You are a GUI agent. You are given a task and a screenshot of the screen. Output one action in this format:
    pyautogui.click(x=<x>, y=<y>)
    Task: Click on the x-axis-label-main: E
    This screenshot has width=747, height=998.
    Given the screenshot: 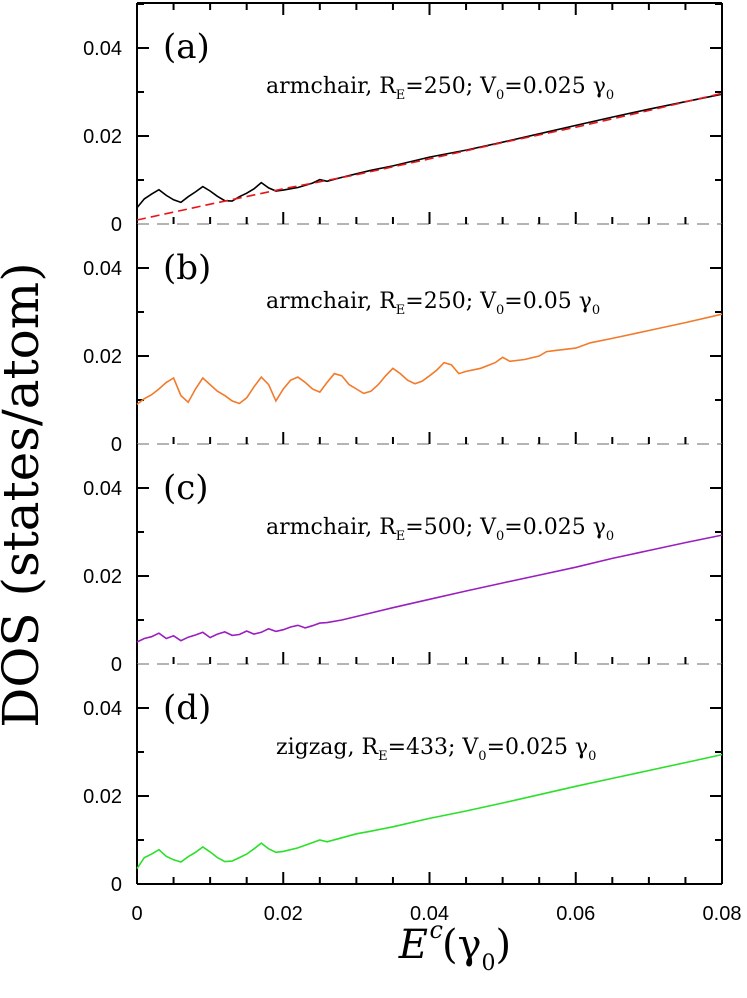 What is the action you would take?
    pyautogui.click(x=413, y=945)
    